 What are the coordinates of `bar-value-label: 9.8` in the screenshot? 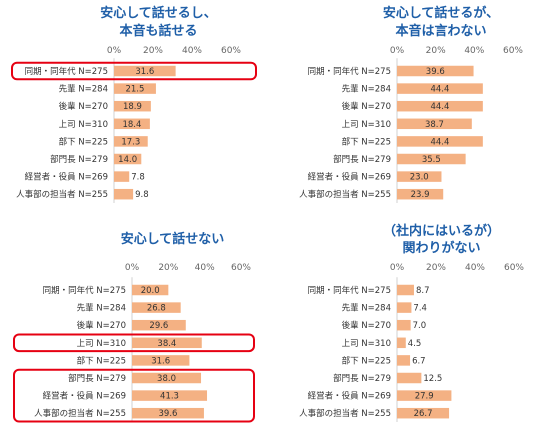 It's located at (142, 195).